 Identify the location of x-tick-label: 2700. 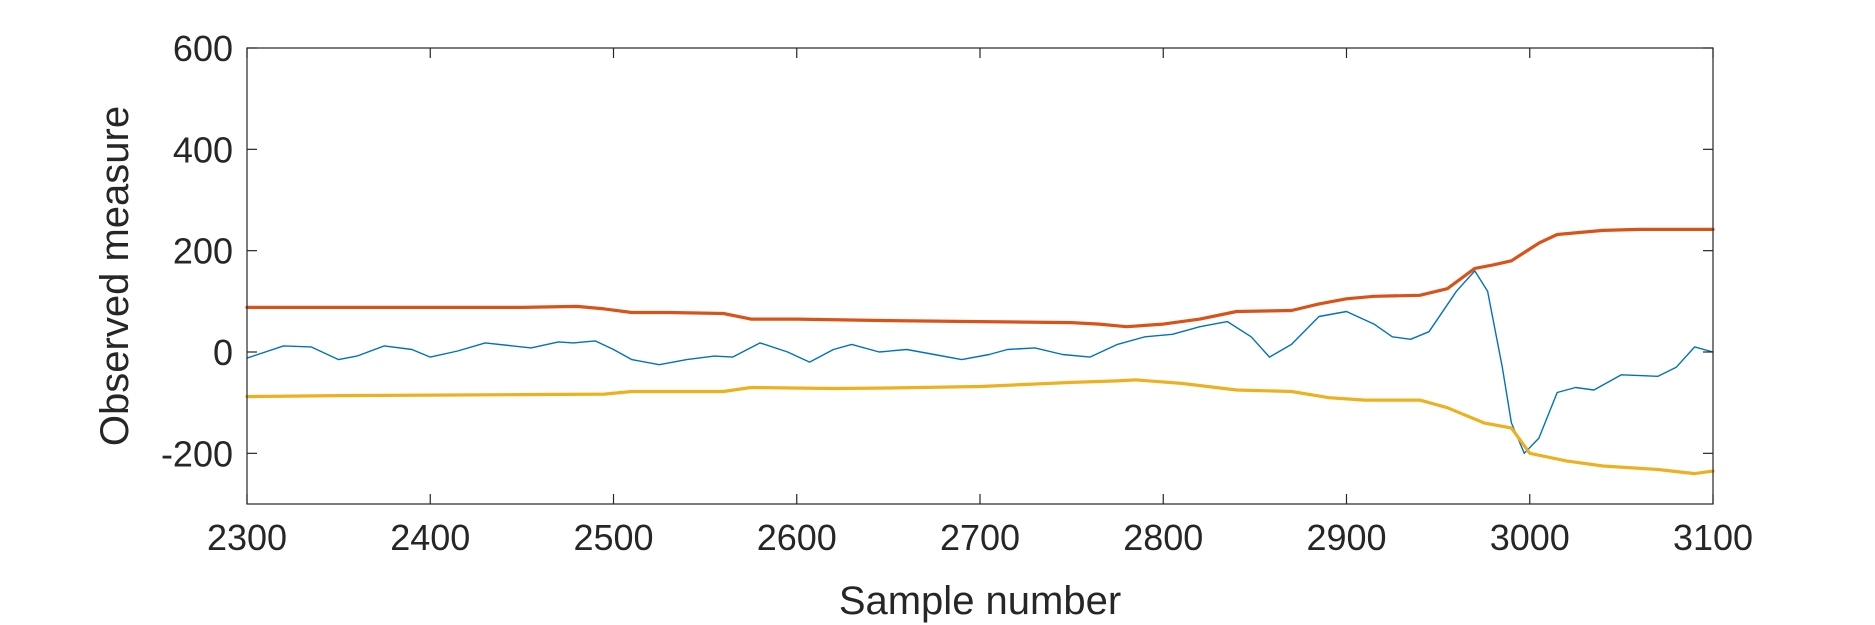
(980, 537).